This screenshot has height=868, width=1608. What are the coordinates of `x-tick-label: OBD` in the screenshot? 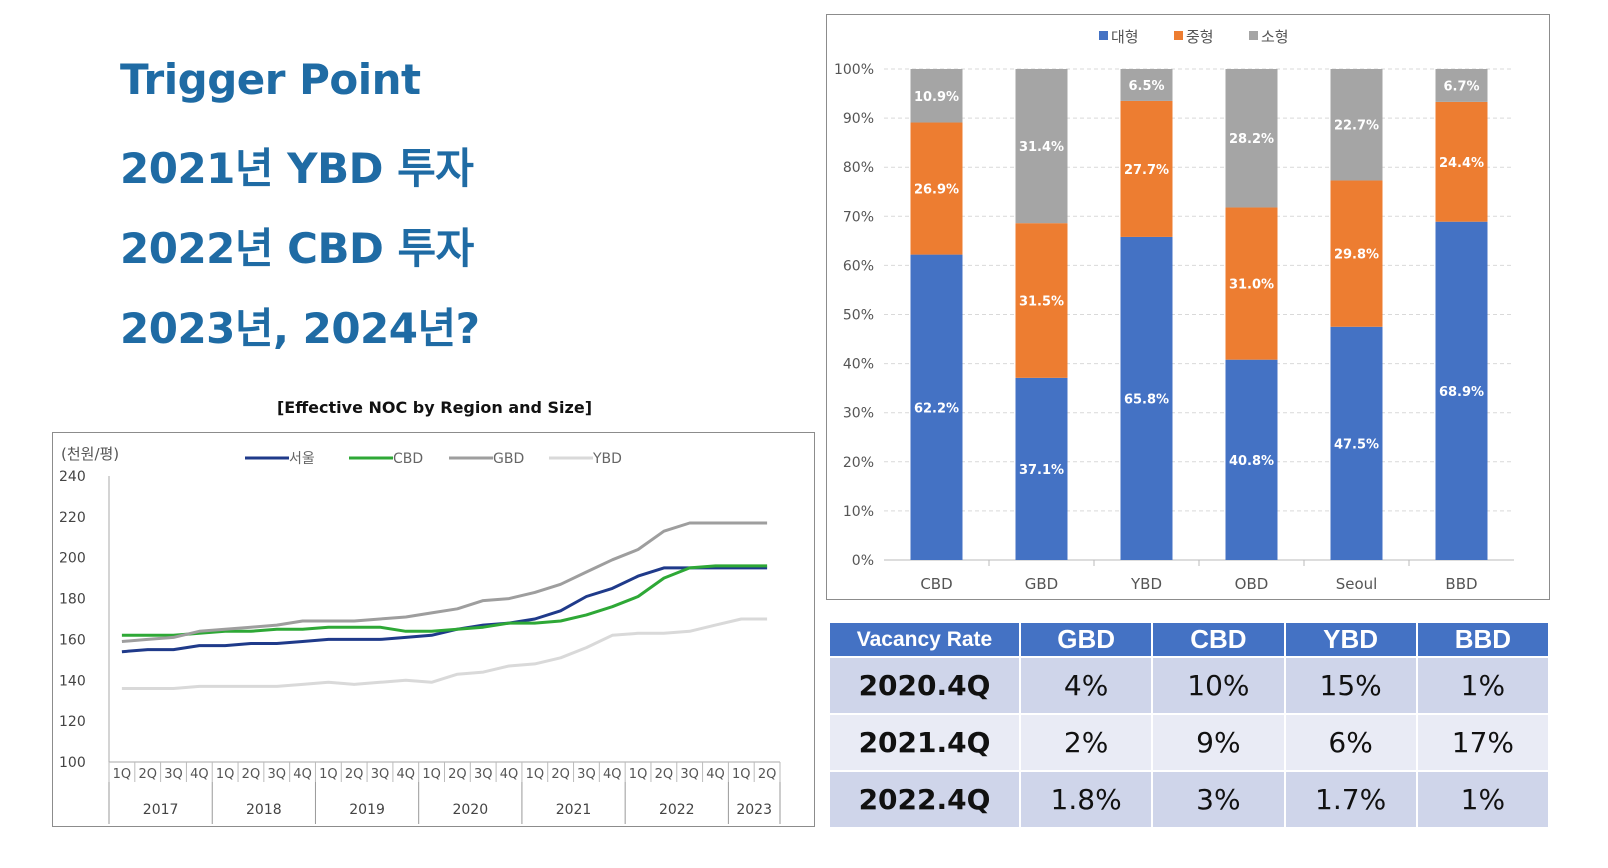 It's located at (1252, 584).